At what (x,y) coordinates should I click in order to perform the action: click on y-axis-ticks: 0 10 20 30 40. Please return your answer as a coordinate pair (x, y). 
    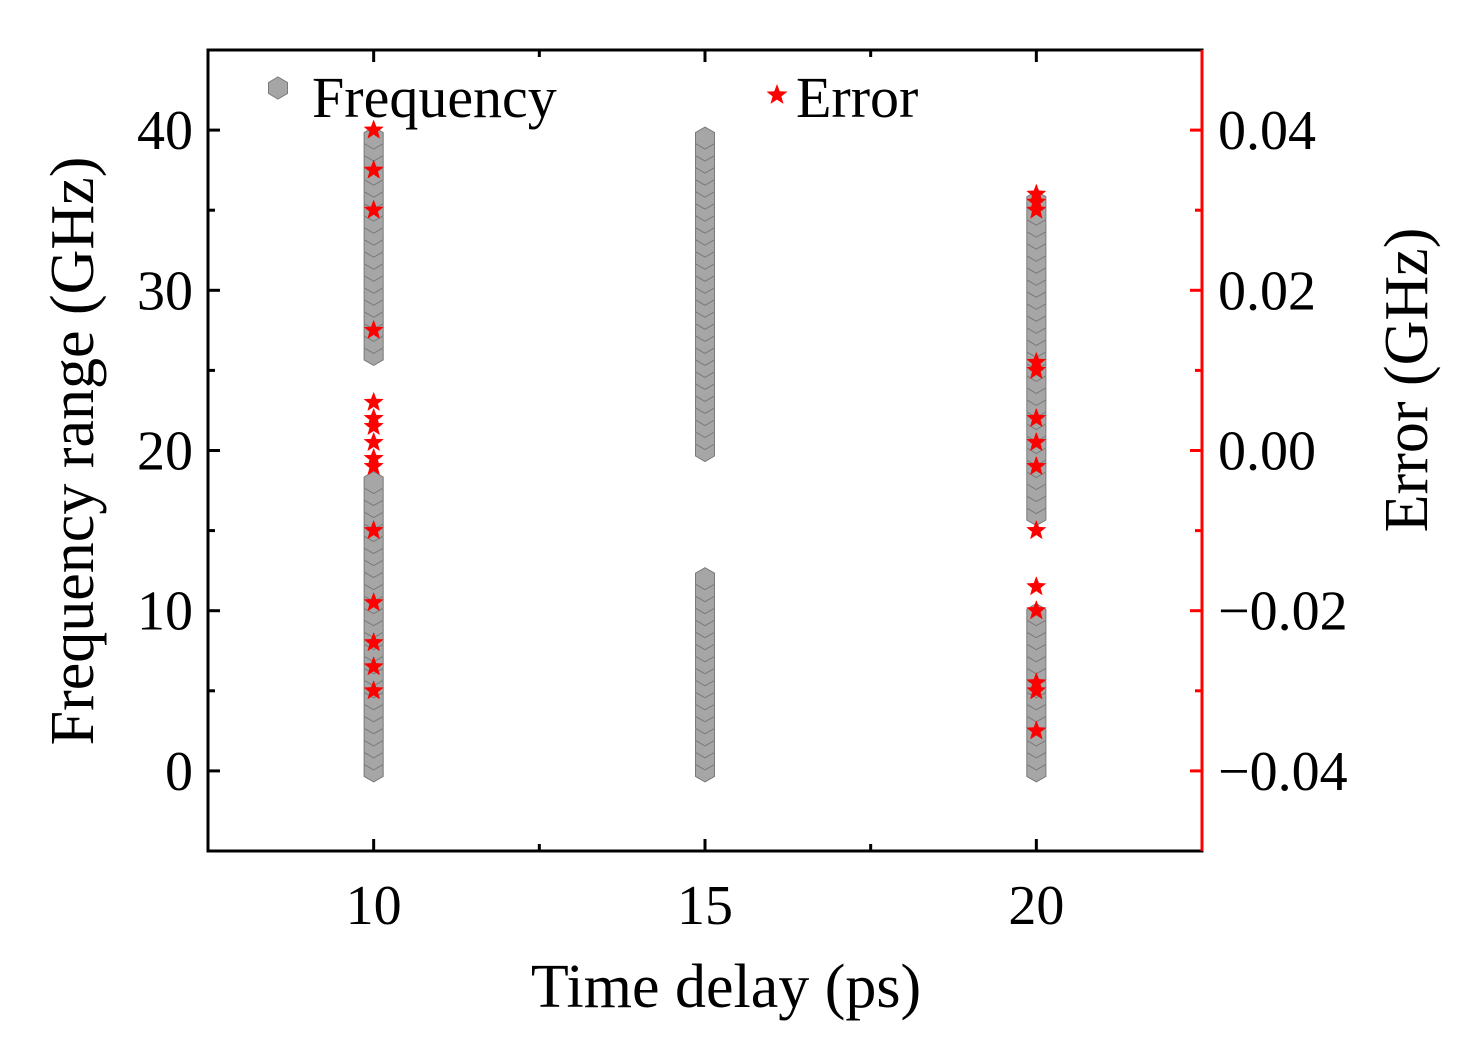
    Looking at the image, I should click on (178, 451).